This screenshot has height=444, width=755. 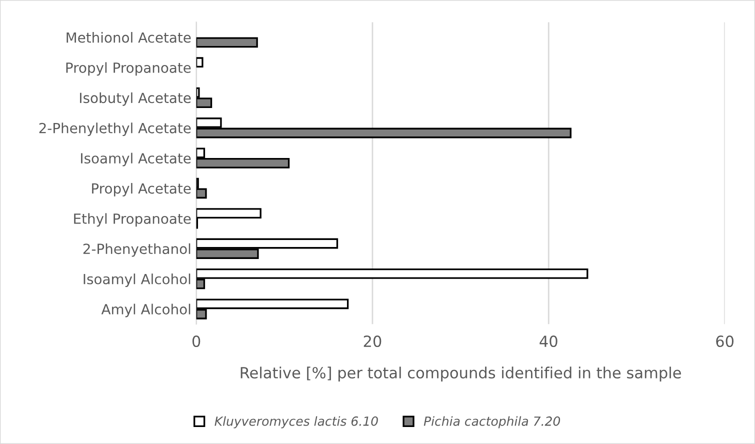 What do you see at coordinates (136, 159) in the screenshot?
I see `y-tick-label: Isoamyl Acetate` at bounding box center [136, 159].